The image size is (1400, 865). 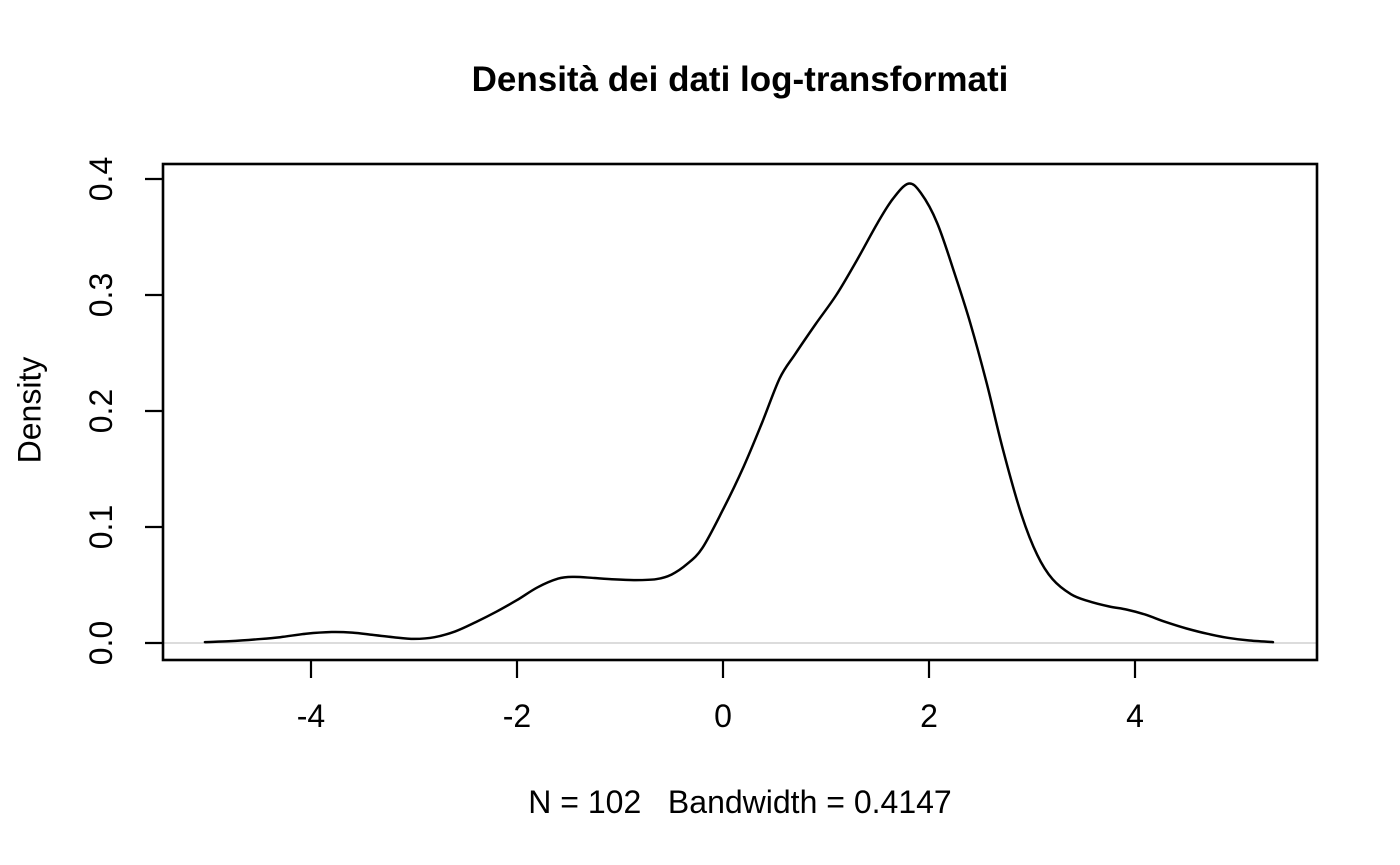 What do you see at coordinates (1135, 716) in the screenshot?
I see `x-tick-label: 4` at bounding box center [1135, 716].